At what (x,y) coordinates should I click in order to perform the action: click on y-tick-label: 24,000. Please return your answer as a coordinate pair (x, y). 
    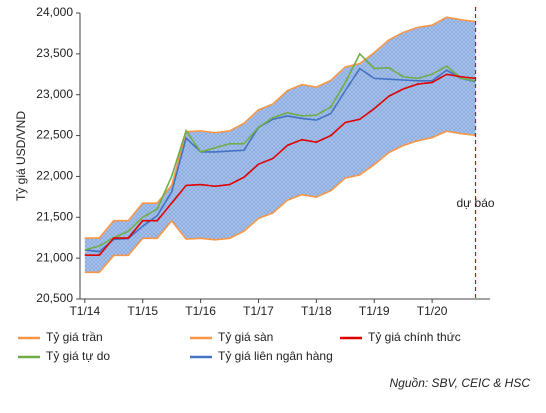
    Looking at the image, I should click on (54, 12).